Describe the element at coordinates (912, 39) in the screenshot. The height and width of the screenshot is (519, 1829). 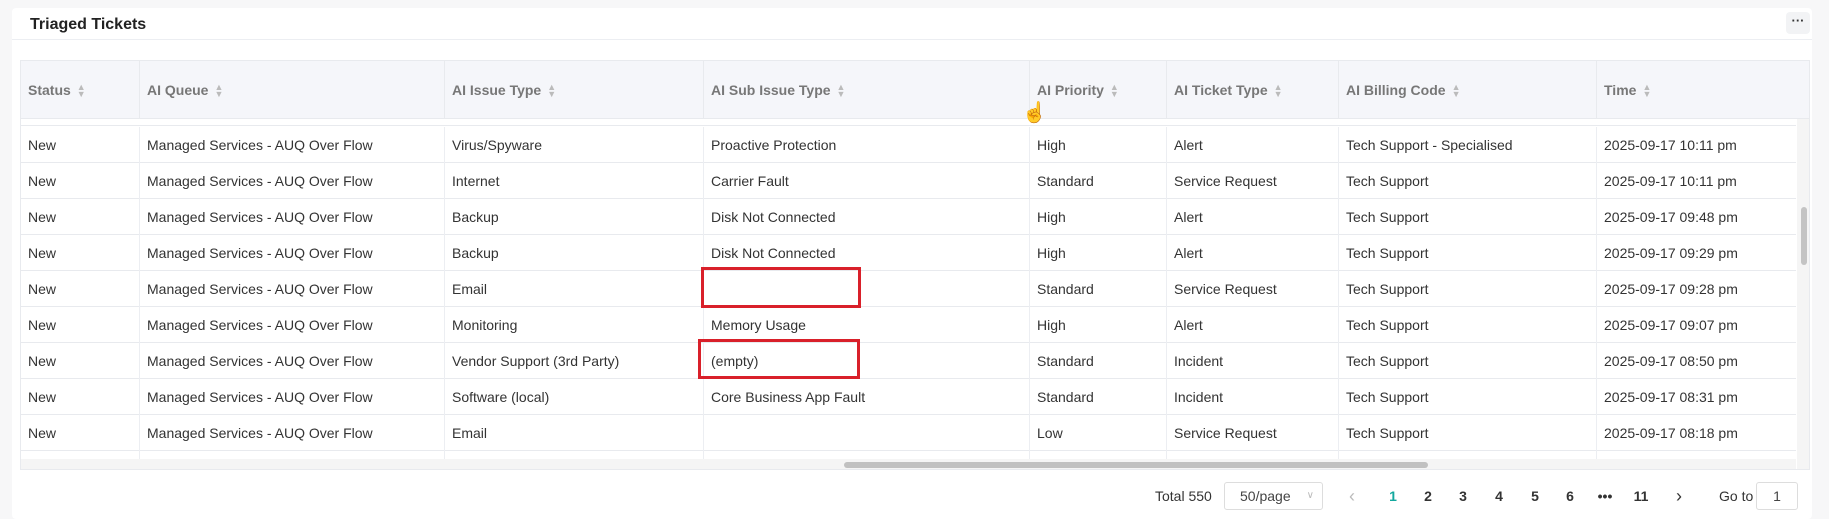
I see `divider` at that location.